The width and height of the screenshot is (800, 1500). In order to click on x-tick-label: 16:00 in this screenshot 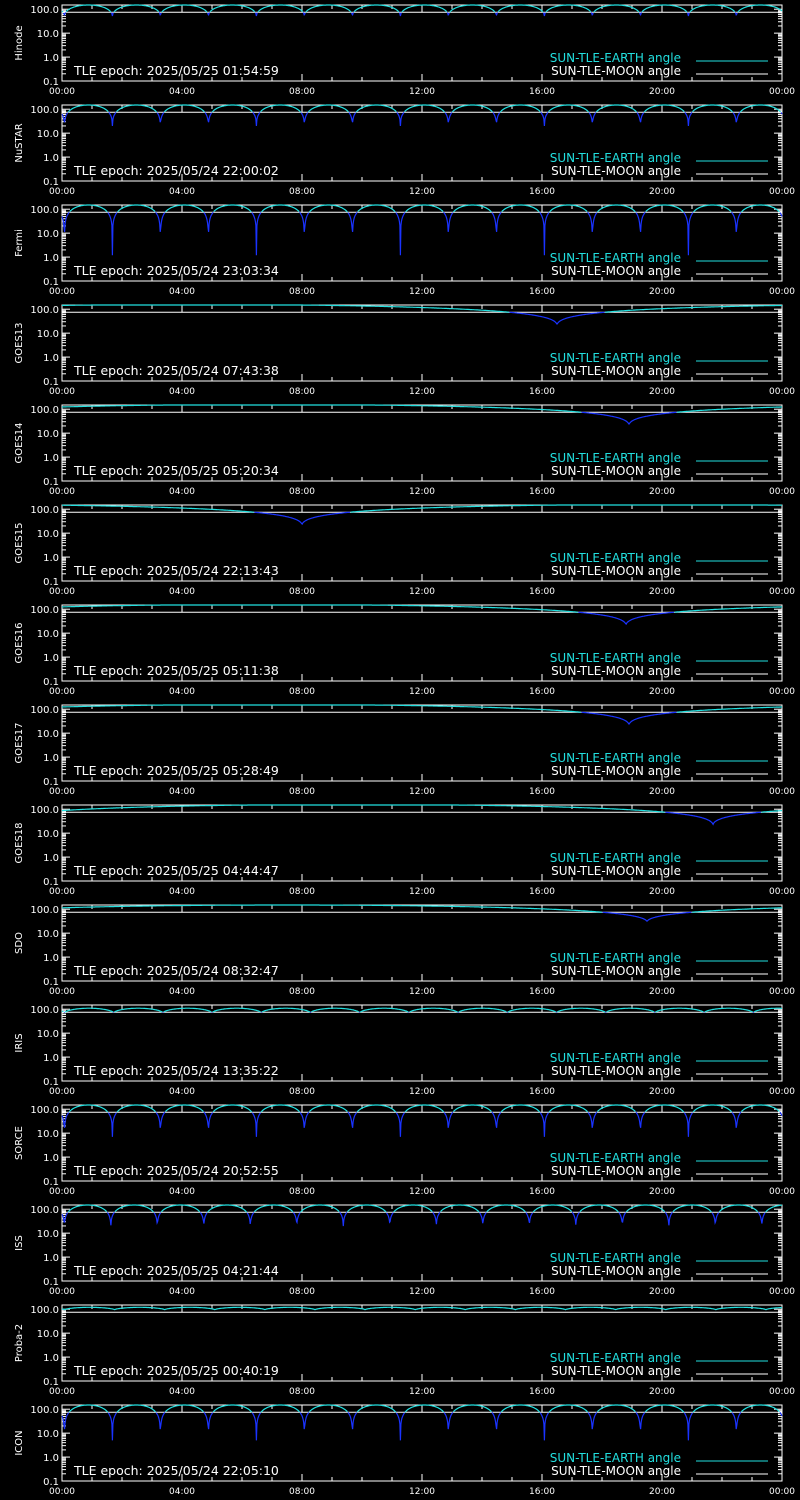, I will do `click(542, 1092)`.